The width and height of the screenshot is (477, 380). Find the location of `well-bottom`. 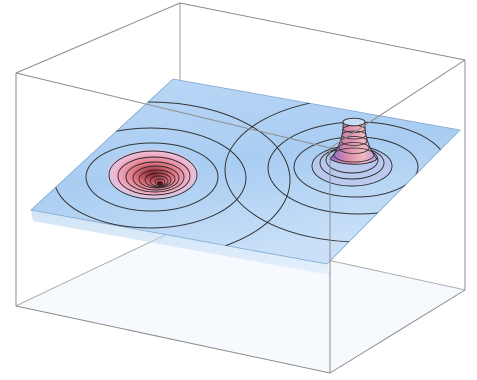

well-bottom is located at coordinates (160, 183).